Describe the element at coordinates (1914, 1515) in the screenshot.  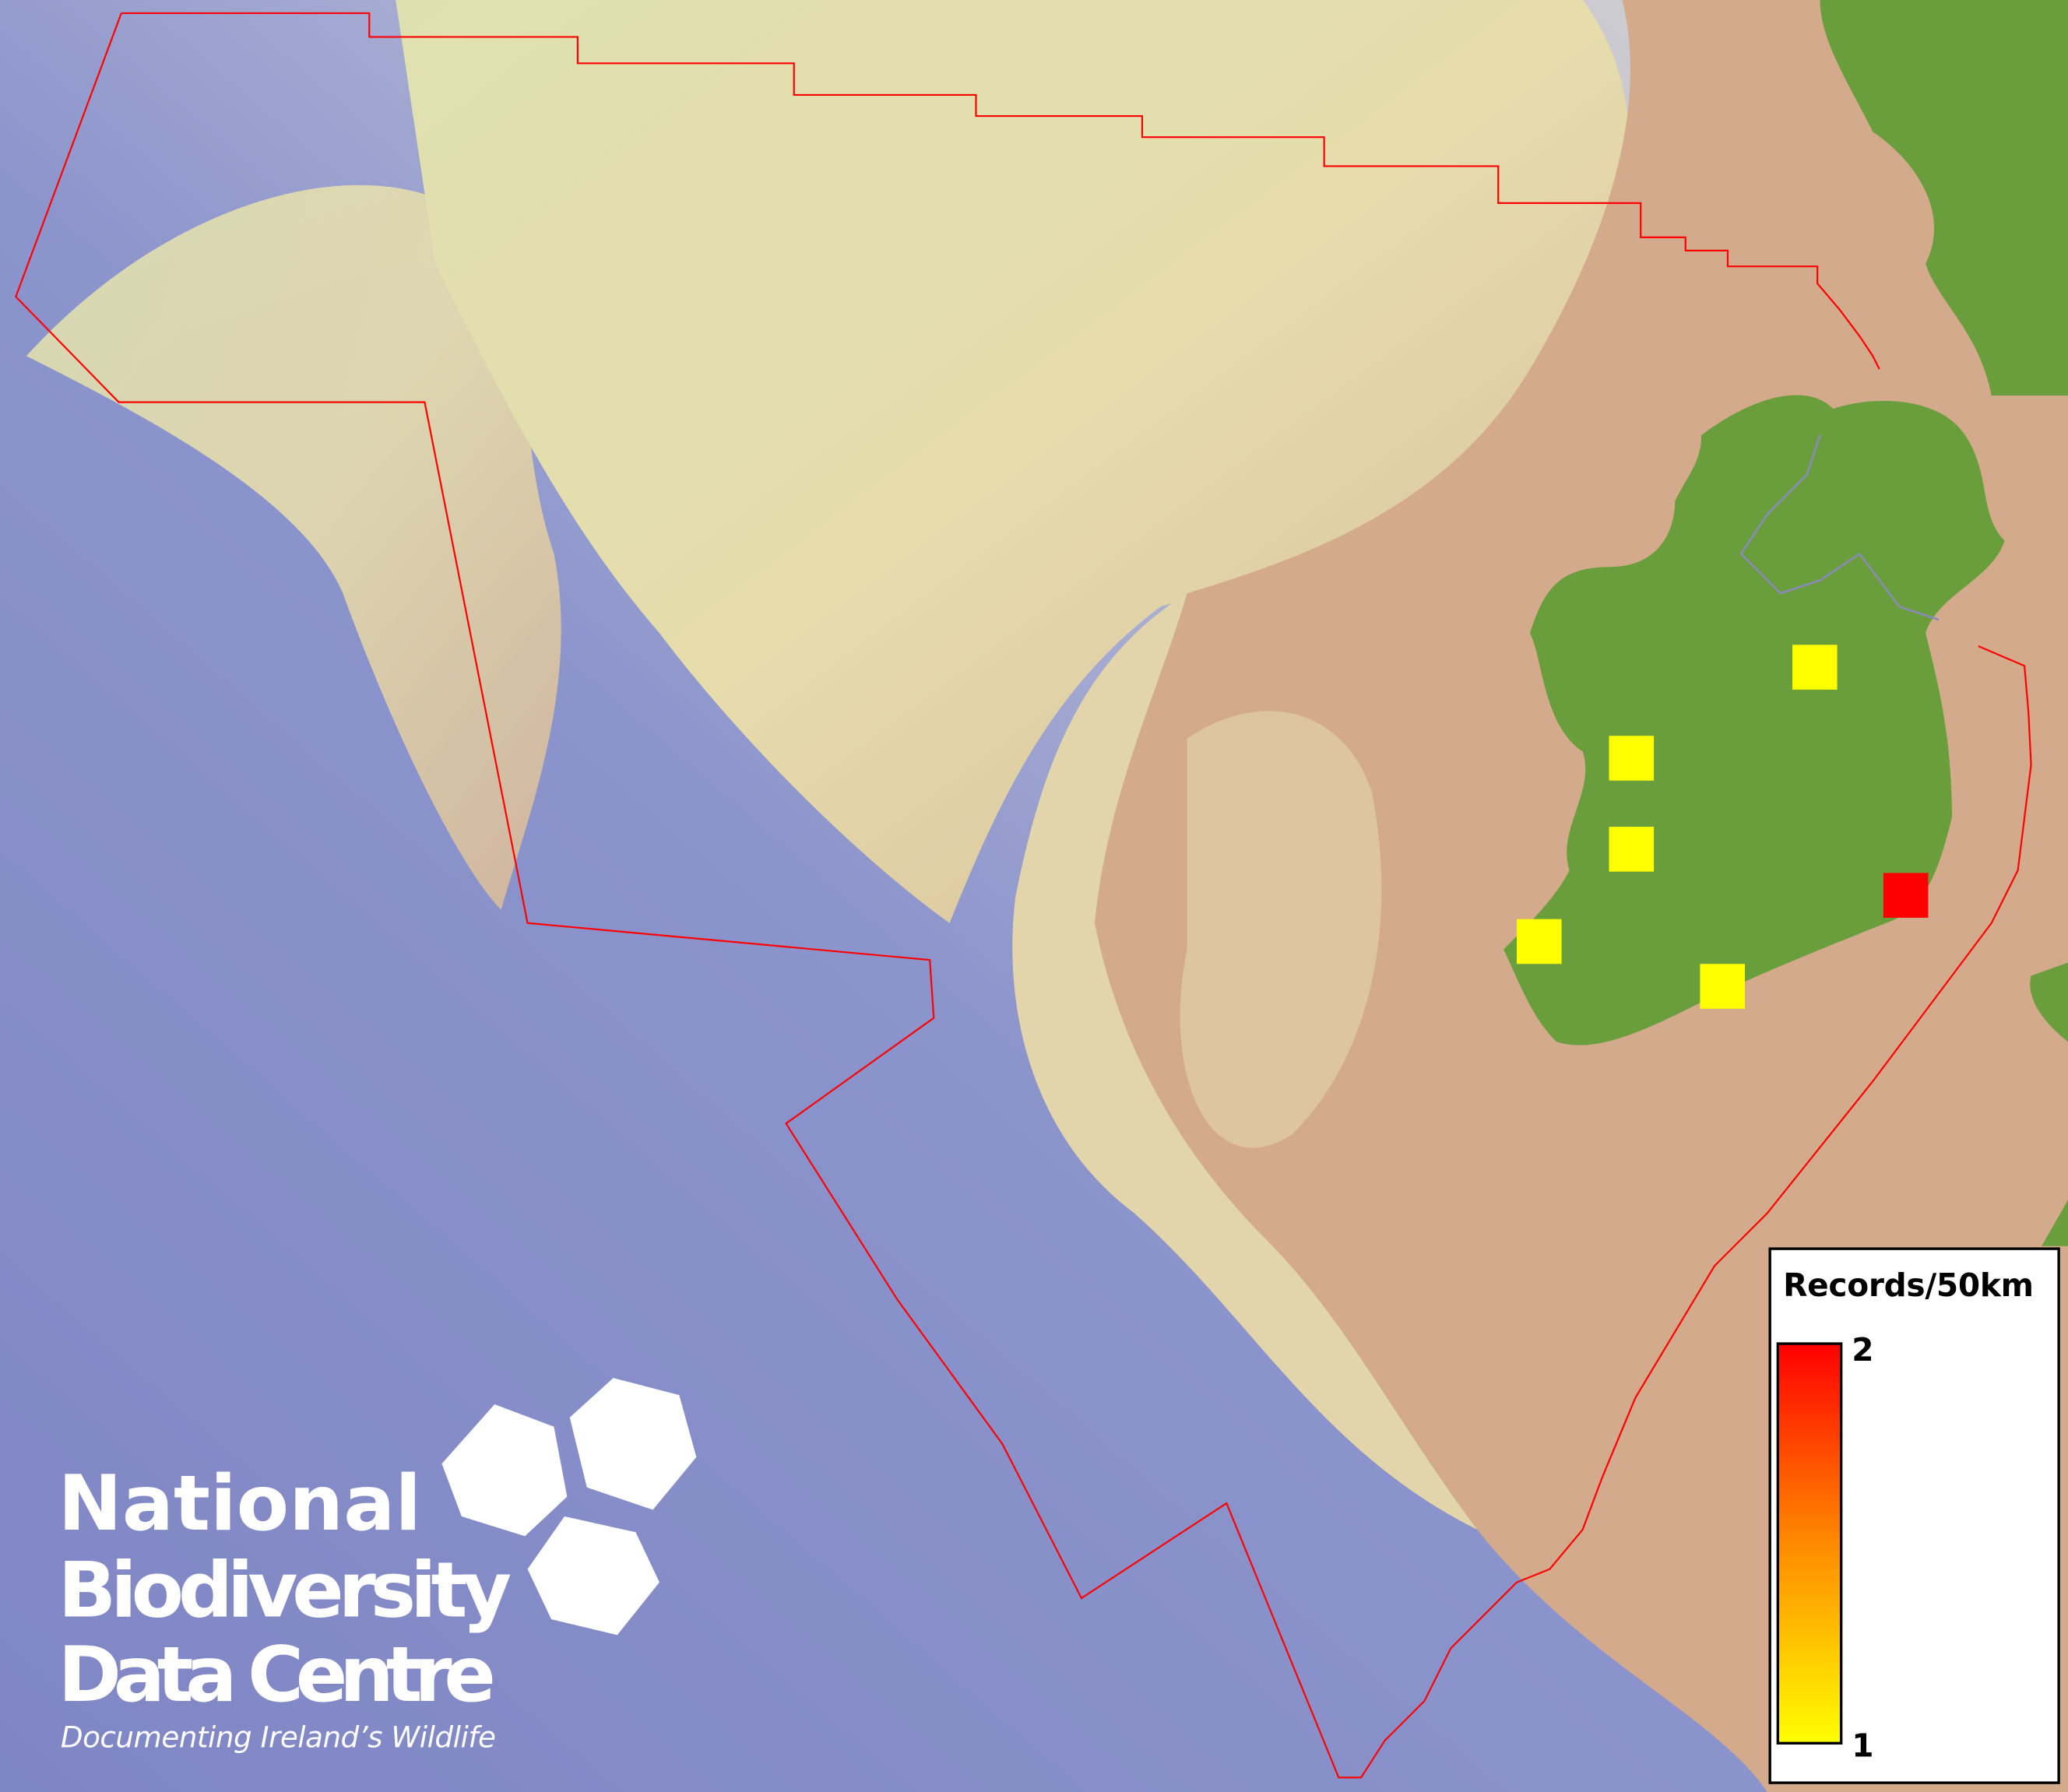
I see `legend: Records/50km 2 1` at that location.